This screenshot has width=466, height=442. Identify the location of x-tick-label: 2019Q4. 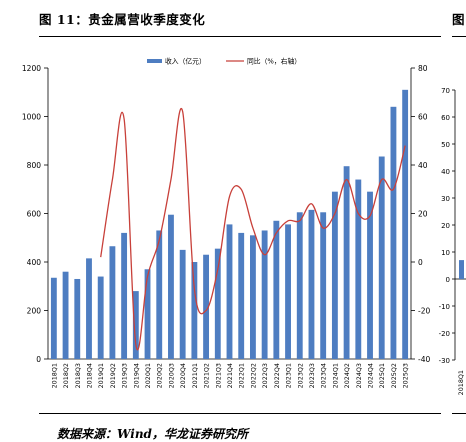
(136, 375).